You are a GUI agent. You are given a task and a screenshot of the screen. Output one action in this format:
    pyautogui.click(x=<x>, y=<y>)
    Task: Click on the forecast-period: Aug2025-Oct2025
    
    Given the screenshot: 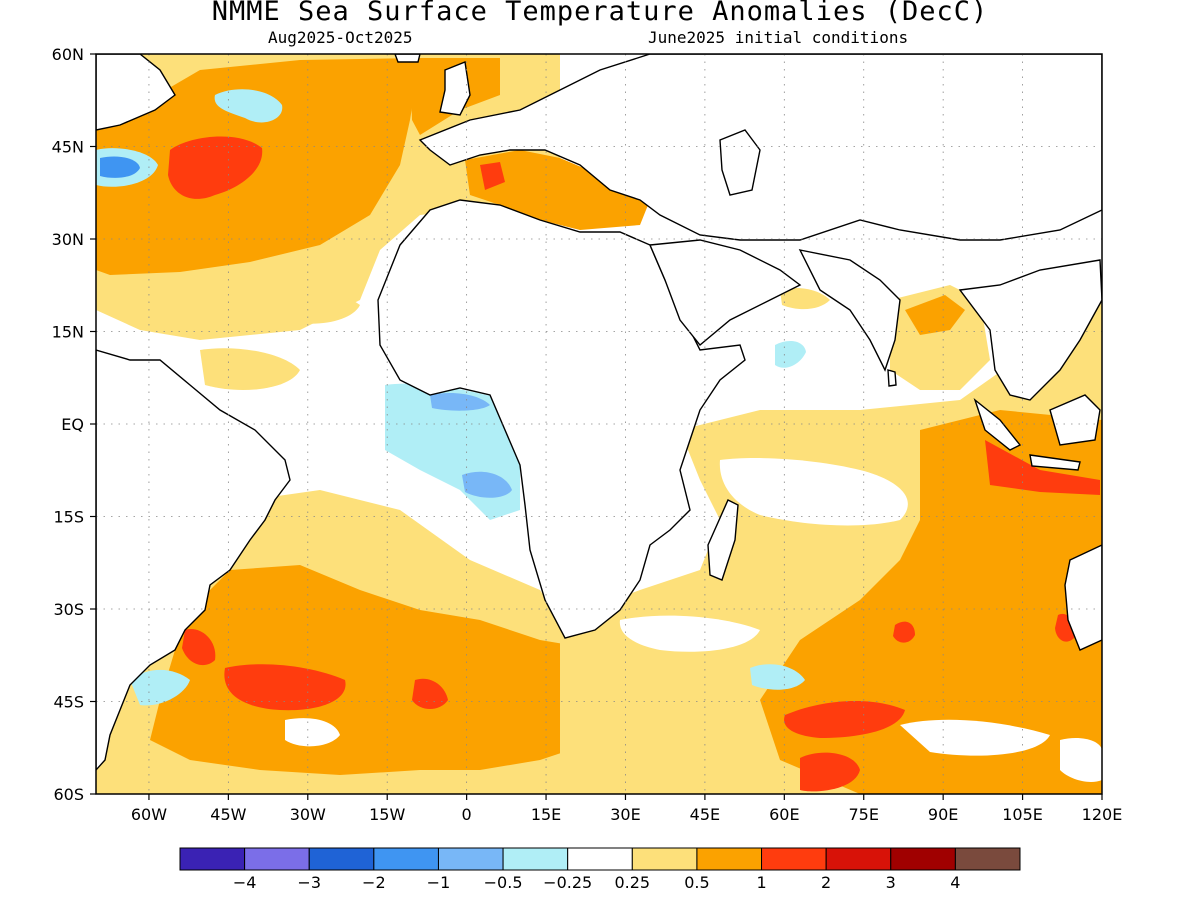 What is the action you would take?
    pyautogui.click(x=340, y=37)
    